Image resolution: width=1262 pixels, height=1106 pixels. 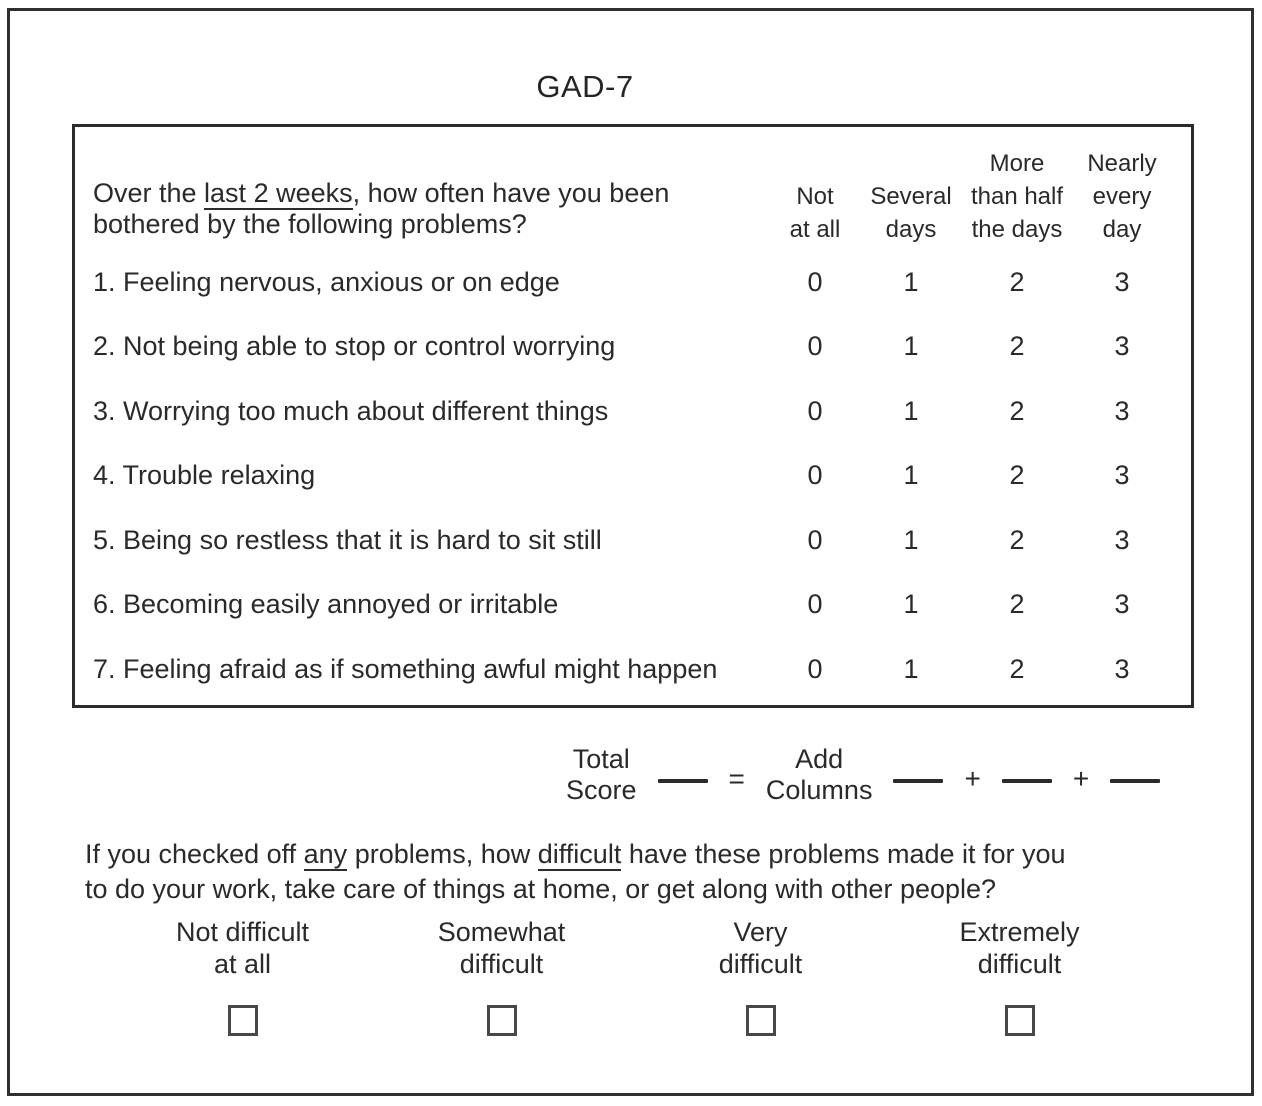 I want to click on column-header-line: every, so click(x=1122, y=196).